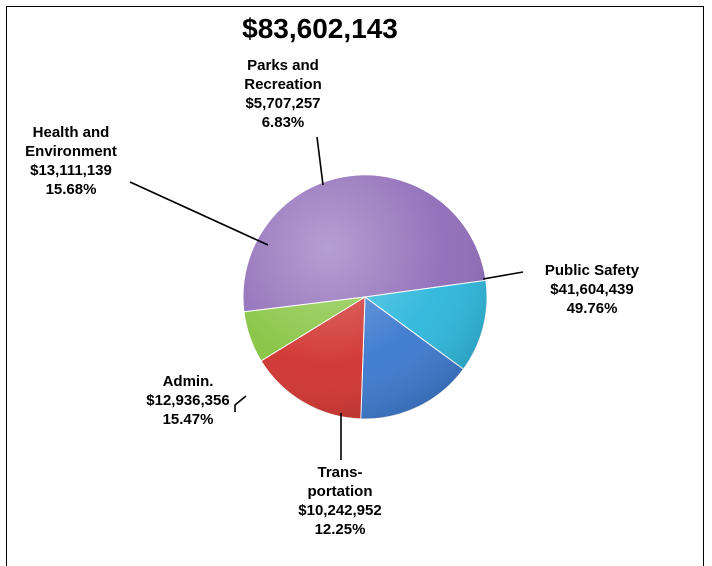  What do you see at coordinates (71, 151) in the screenshot?
I see `slice-label-line: Environment` at bounding box center [71, 151].